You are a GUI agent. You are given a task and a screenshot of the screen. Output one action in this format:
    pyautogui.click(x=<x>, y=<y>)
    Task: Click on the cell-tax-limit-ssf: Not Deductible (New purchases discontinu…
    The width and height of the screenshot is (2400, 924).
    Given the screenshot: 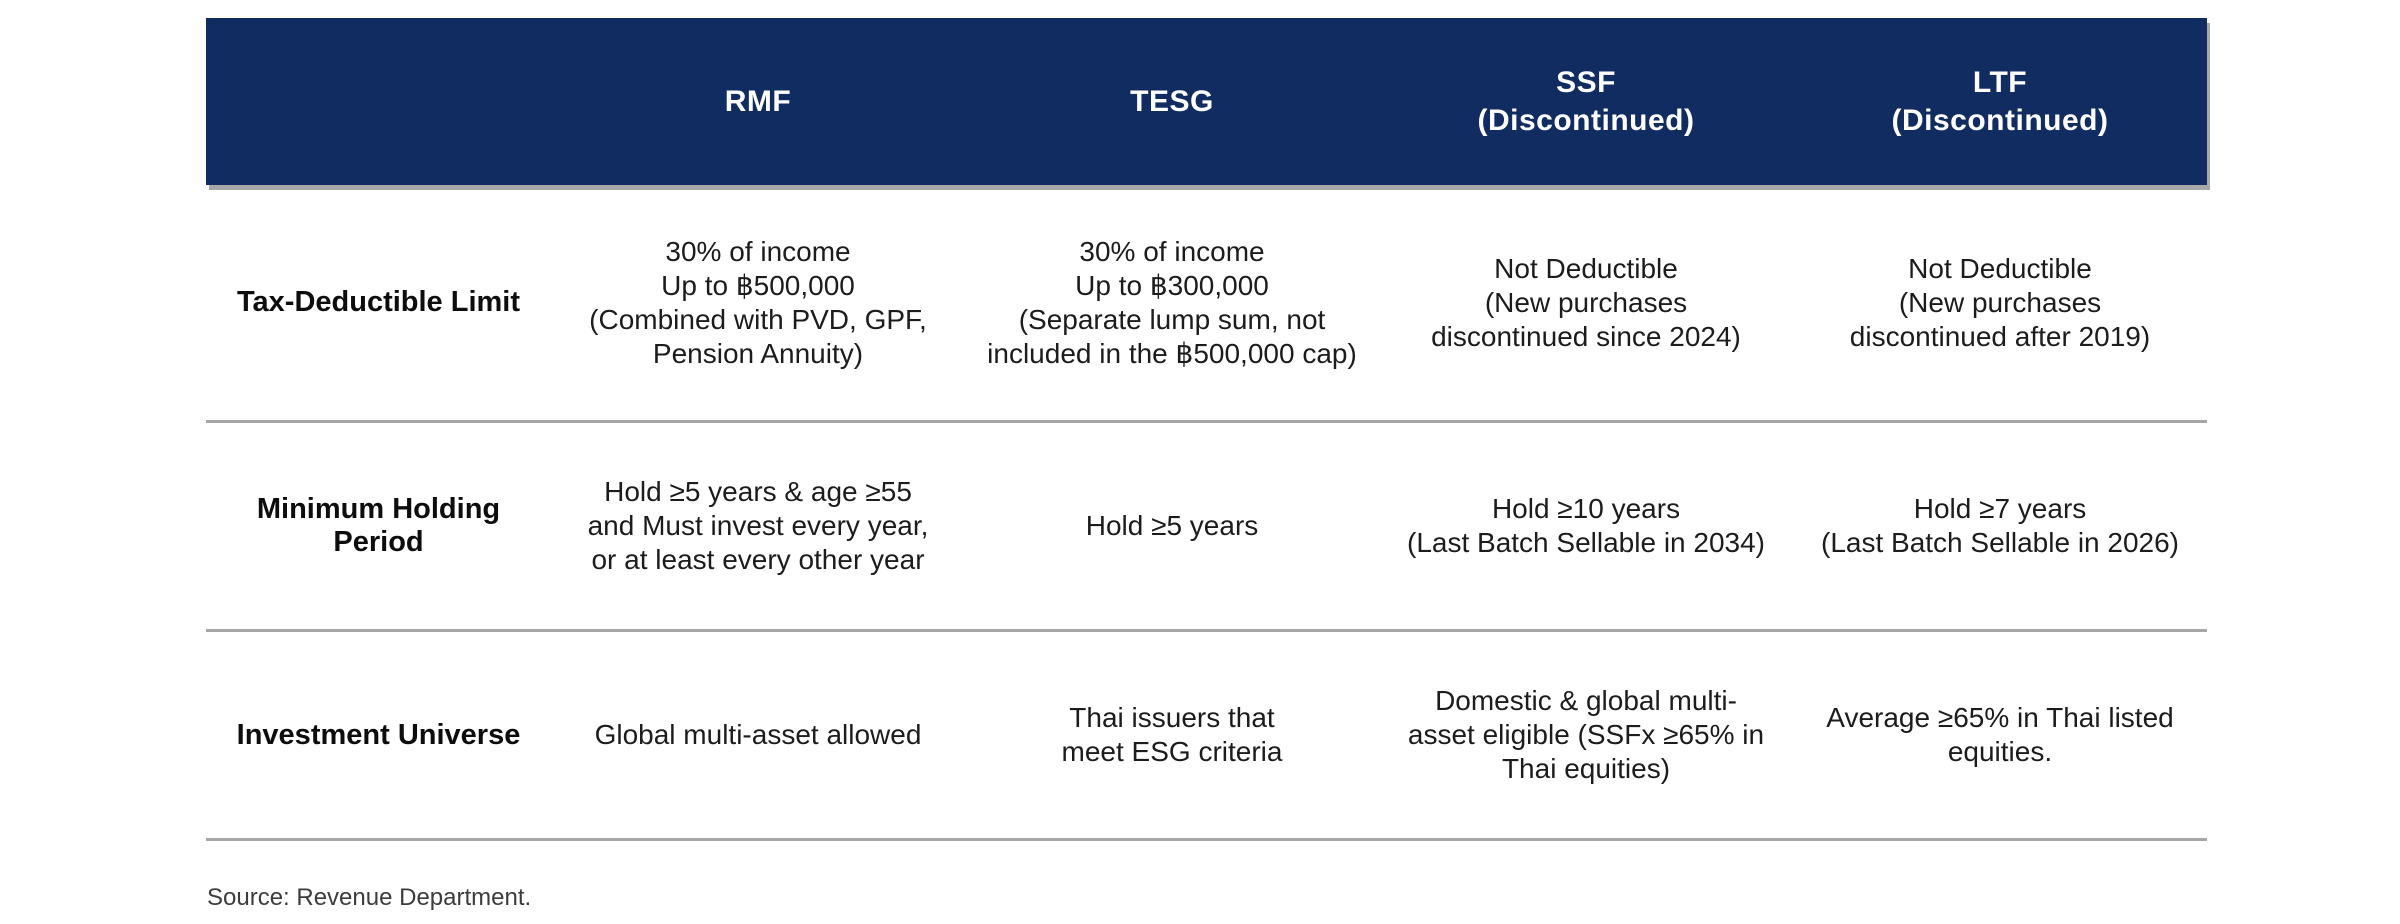 What is the action you would take?
    pyautogui.click(x=1586, y=302)
    